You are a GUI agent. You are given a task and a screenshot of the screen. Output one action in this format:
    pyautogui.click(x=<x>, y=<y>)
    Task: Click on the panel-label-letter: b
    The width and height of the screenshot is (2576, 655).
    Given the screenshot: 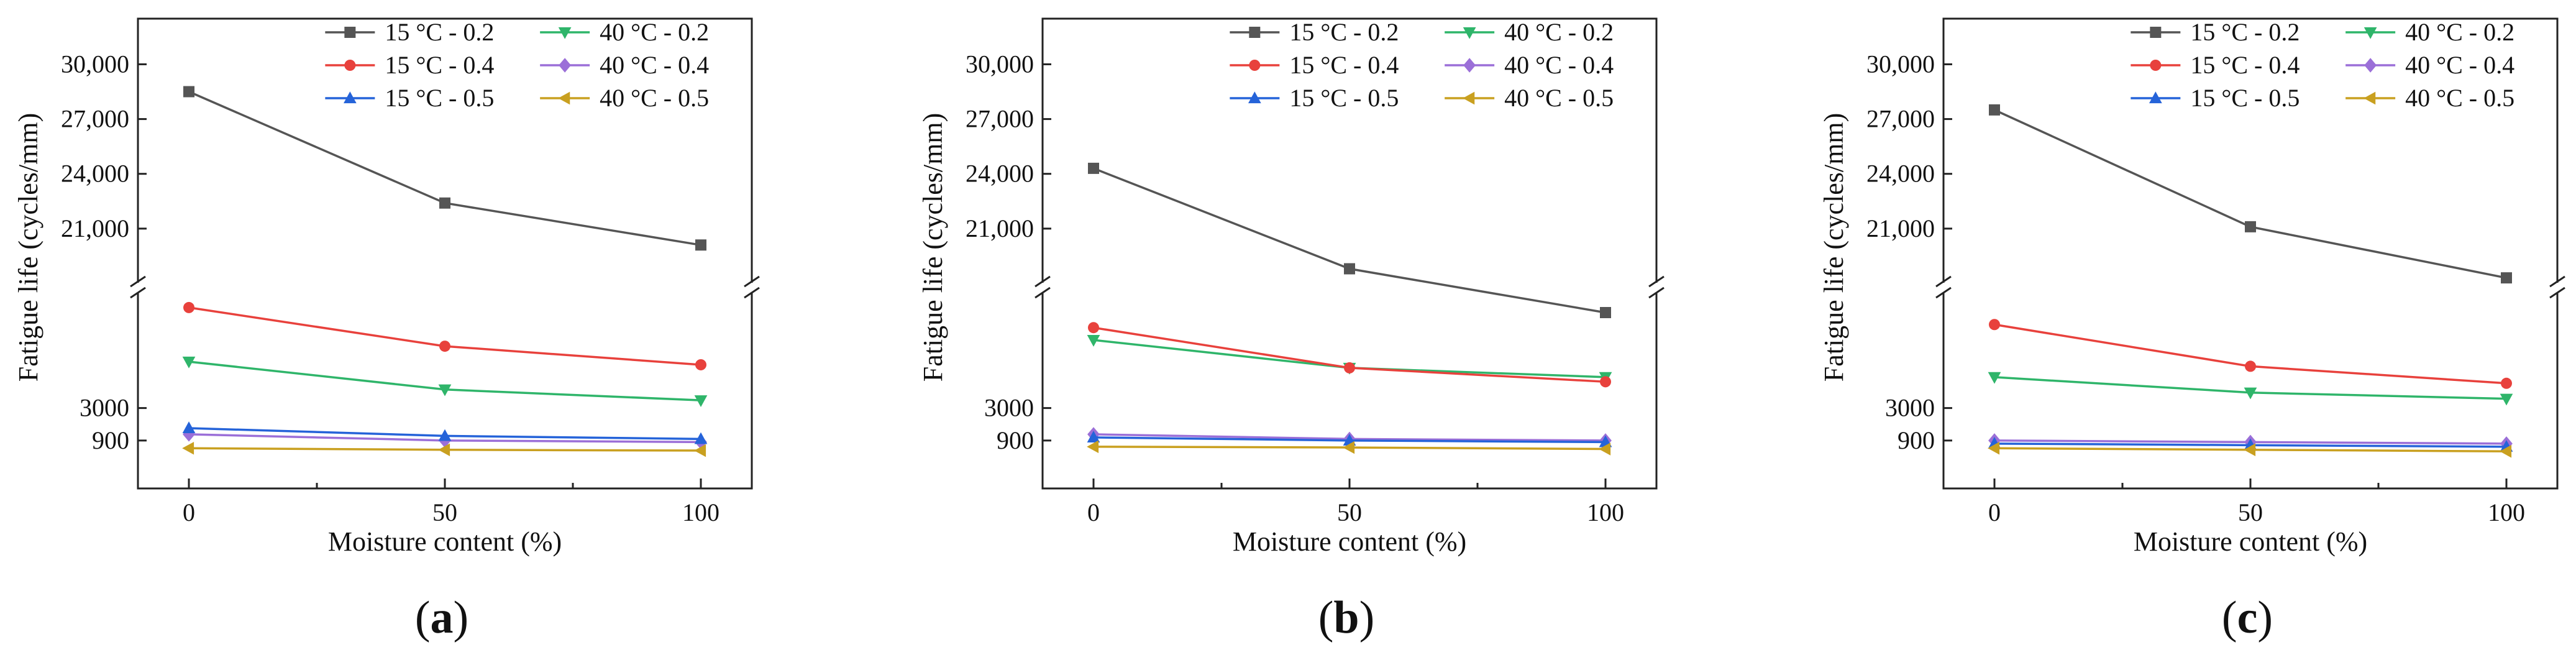 What is the action you would take?
    pyautogui.click(x=1346, y=617)
    